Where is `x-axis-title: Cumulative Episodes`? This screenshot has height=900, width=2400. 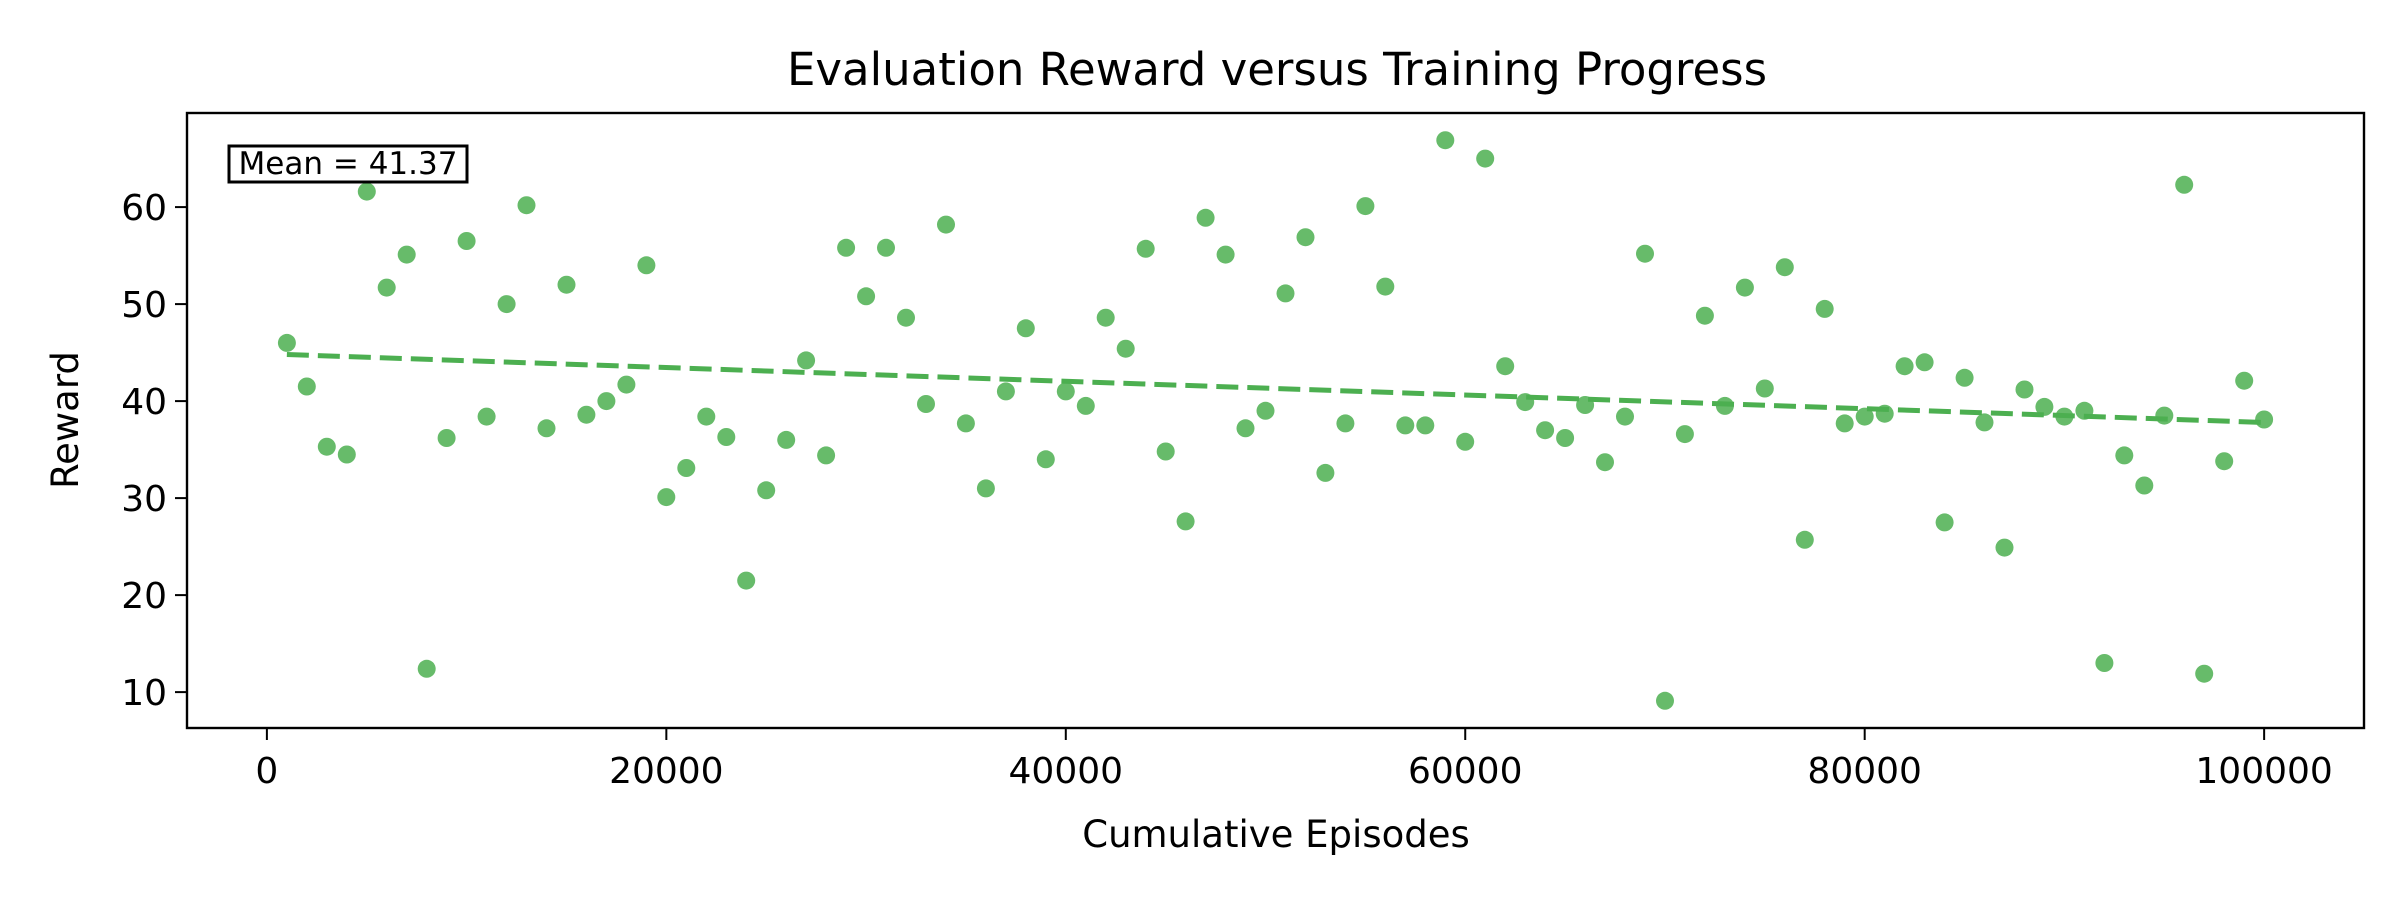 x-axis-title: Cumulative Episodes is located at coordinates (1276, 834).